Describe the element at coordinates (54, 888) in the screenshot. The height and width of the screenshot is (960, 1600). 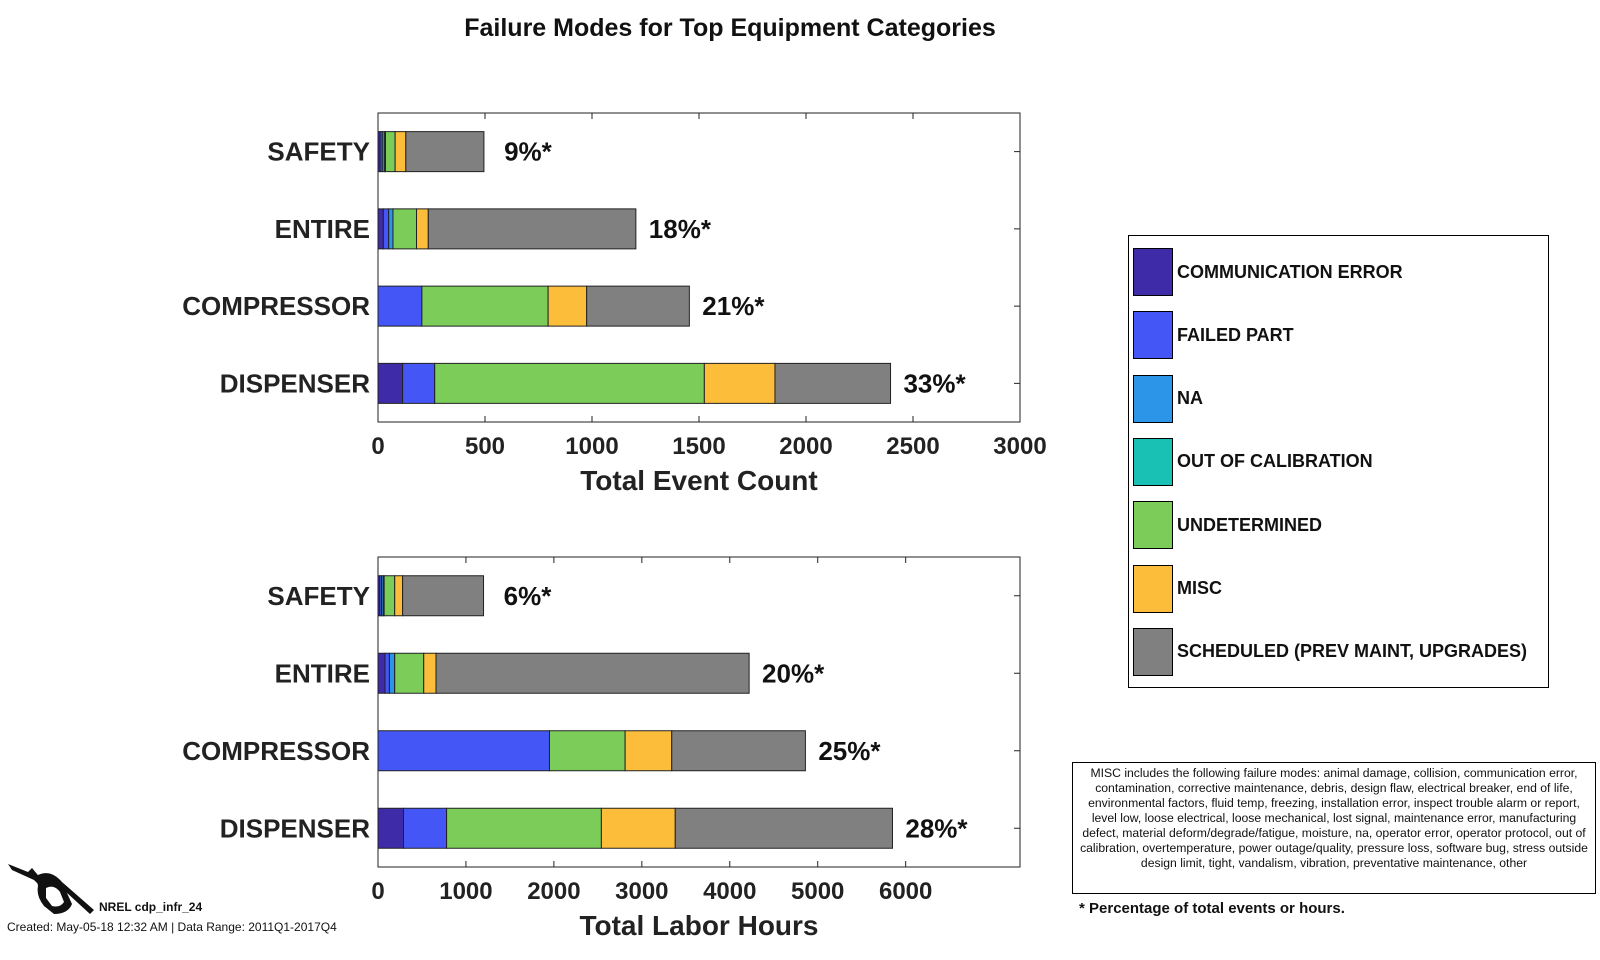
I see `fuel-nozzle-icon` at that location.